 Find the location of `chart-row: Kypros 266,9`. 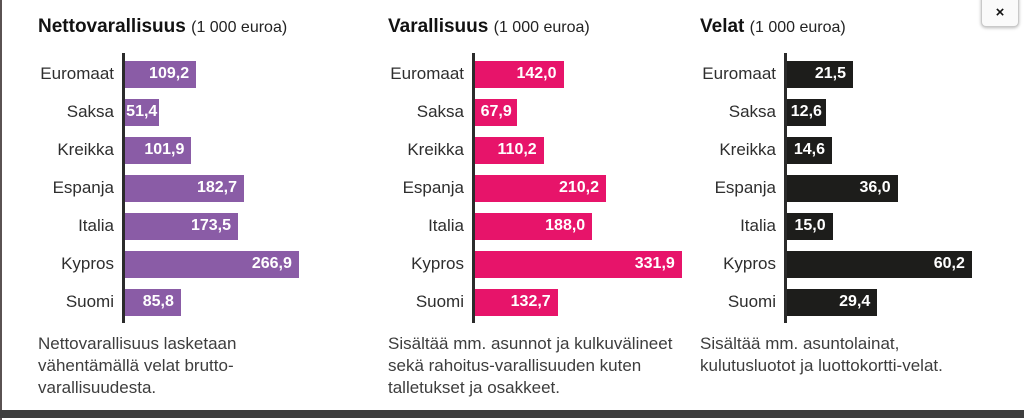

chart-row: Kypros 266,9 is located at coordinates (203, 264).